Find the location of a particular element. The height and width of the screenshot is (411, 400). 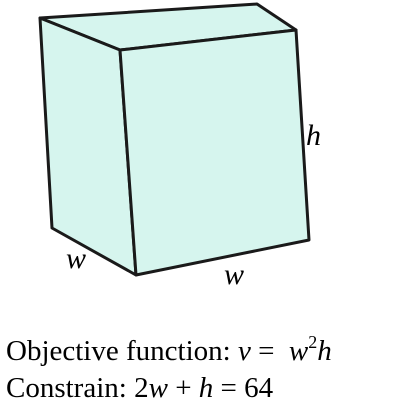

constraint-var-w: w is located at coordinates (158, 388).